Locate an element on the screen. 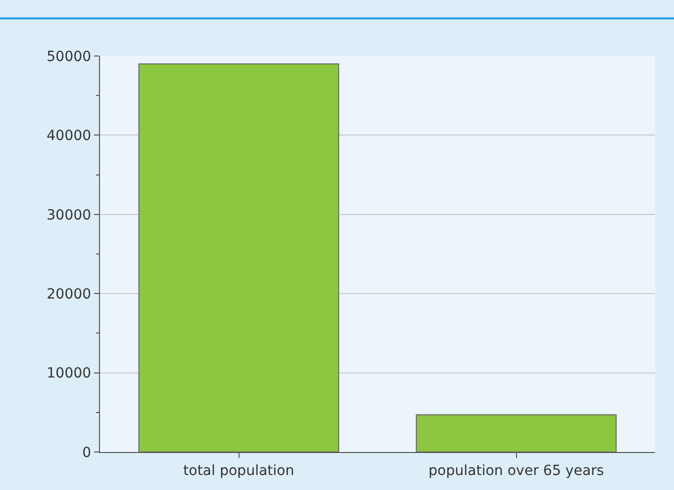 Image resolution: width=674 pixels, height=490 pixels. y-tick-label: 30000 is located at coordinates (69, 215).